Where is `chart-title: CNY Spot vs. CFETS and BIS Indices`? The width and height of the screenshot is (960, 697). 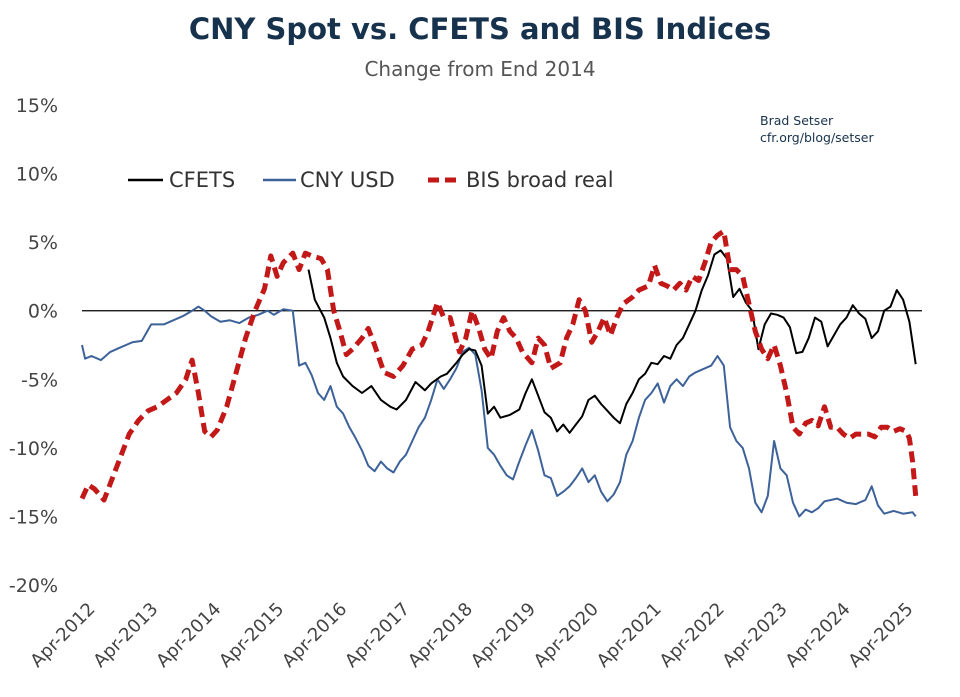
chart-title: CNY Spot vs. CFETS and BIS Indices is located at coordinates (480, 29).